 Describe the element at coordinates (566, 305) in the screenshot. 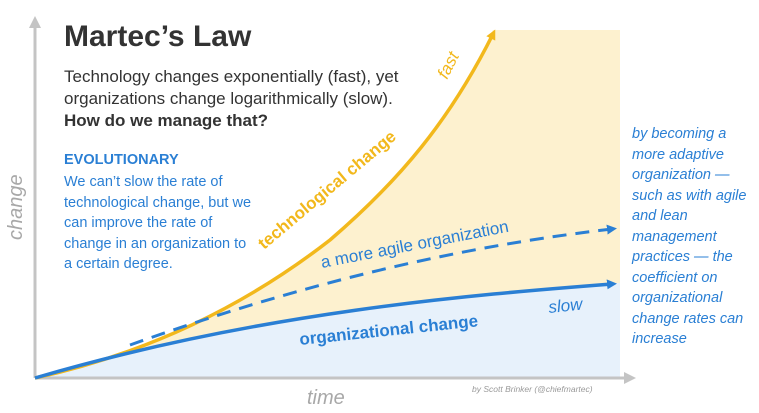

I see `slow-label: slow` at that location.